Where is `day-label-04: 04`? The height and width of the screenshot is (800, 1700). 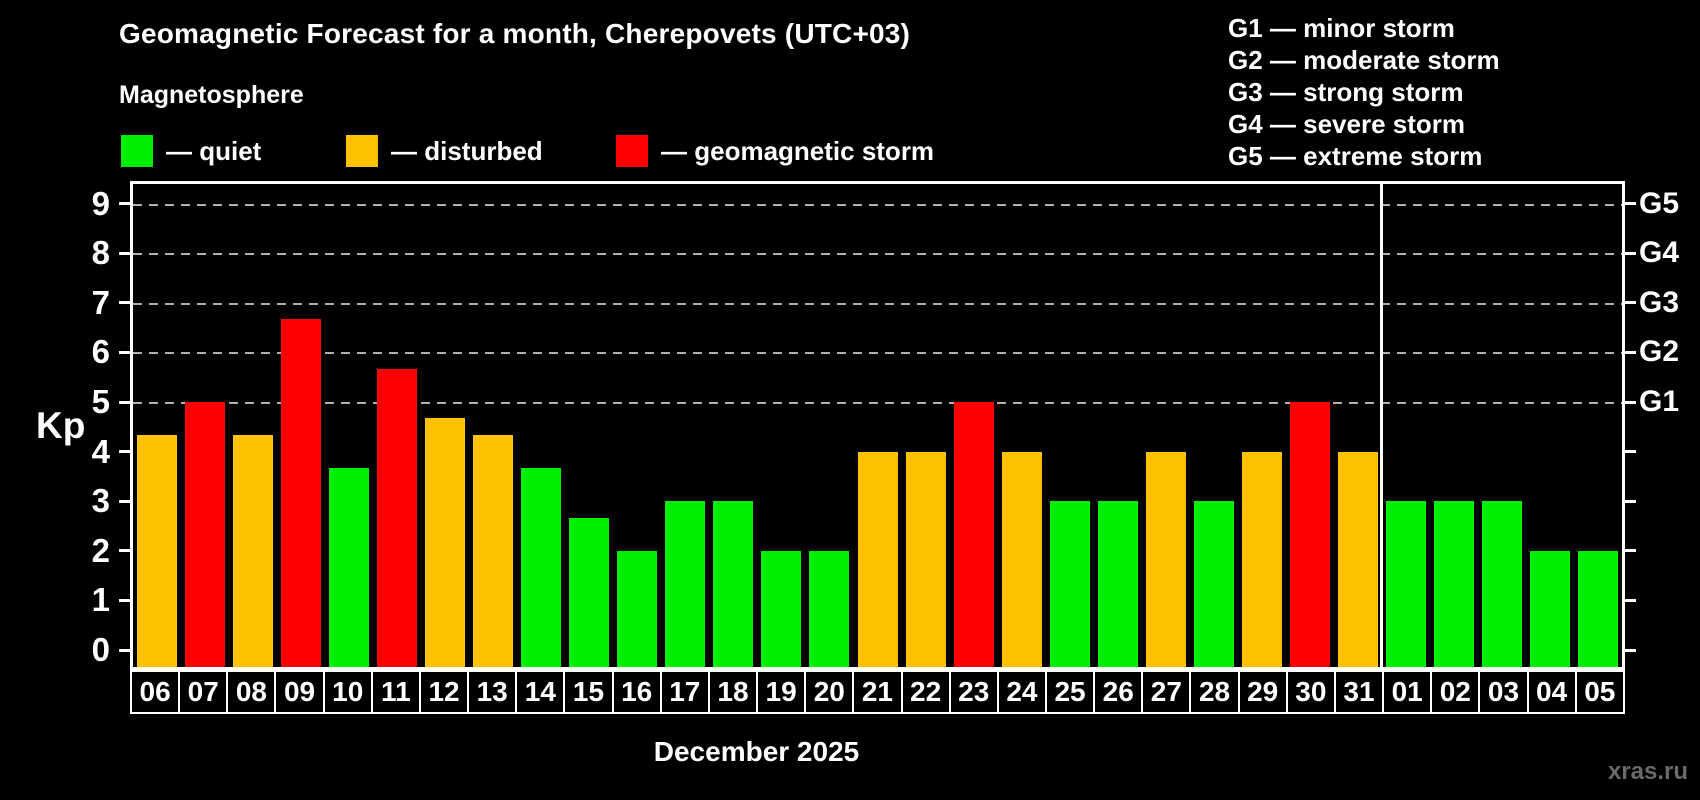
day-label-04: 04 is located at coordinates (1553, 692).